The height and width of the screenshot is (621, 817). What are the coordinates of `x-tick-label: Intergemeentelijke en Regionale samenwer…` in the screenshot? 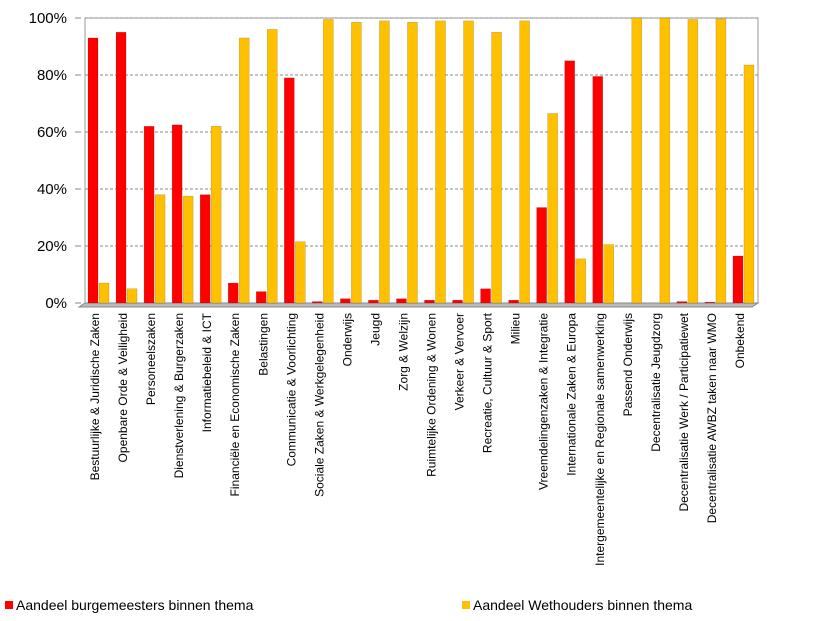 It's located at (600, 439).